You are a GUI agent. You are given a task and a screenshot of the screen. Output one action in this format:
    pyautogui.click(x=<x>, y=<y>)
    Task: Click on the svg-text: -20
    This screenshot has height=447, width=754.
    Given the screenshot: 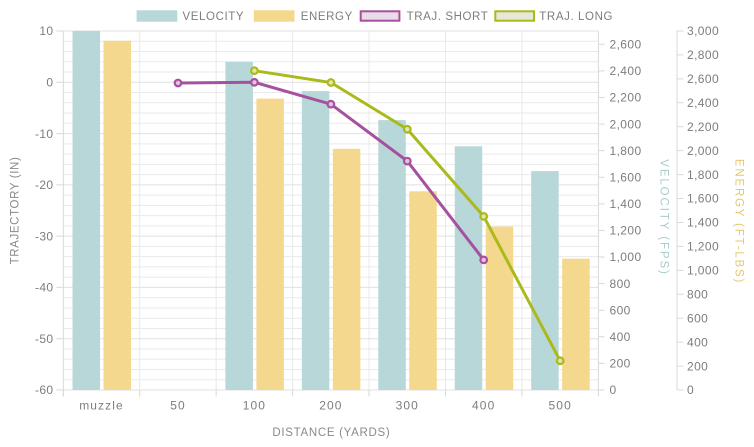 What is the action you would take?
    pyautogui.click(x=44, y=185)
    